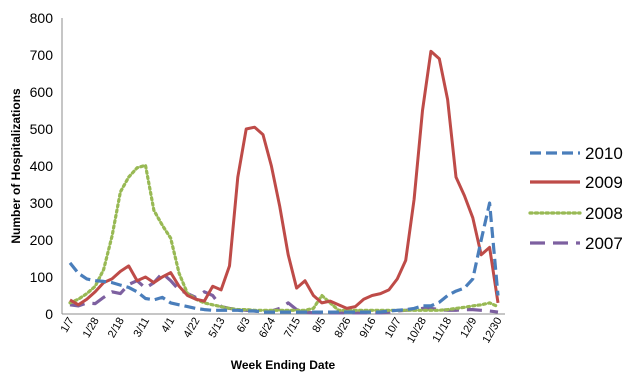 This screenshot has height=375, width=636. I want to click on y-tick-label: 0, so click(49, 314).